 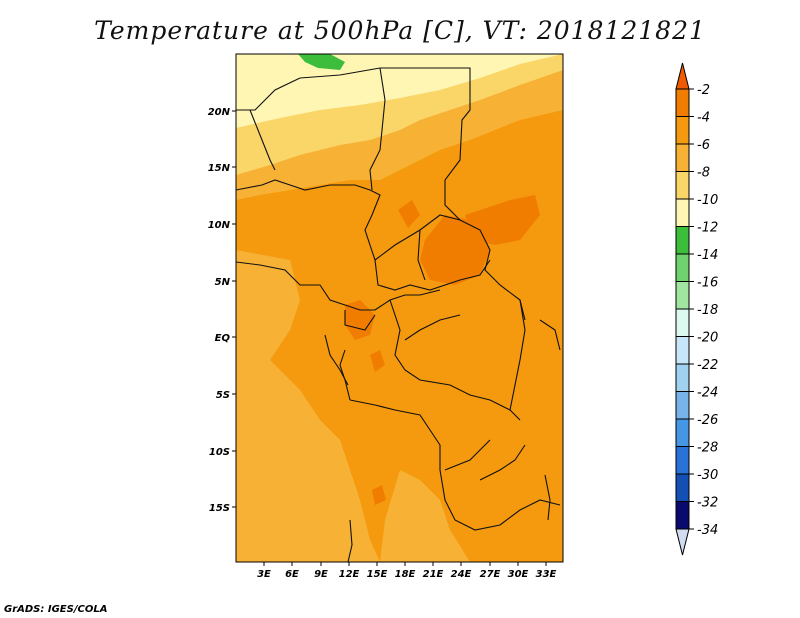 I want to click on latitude-axis: 20N 15N 10N 5N EQ 5S 10S 15S, so click(x=219, y=310).